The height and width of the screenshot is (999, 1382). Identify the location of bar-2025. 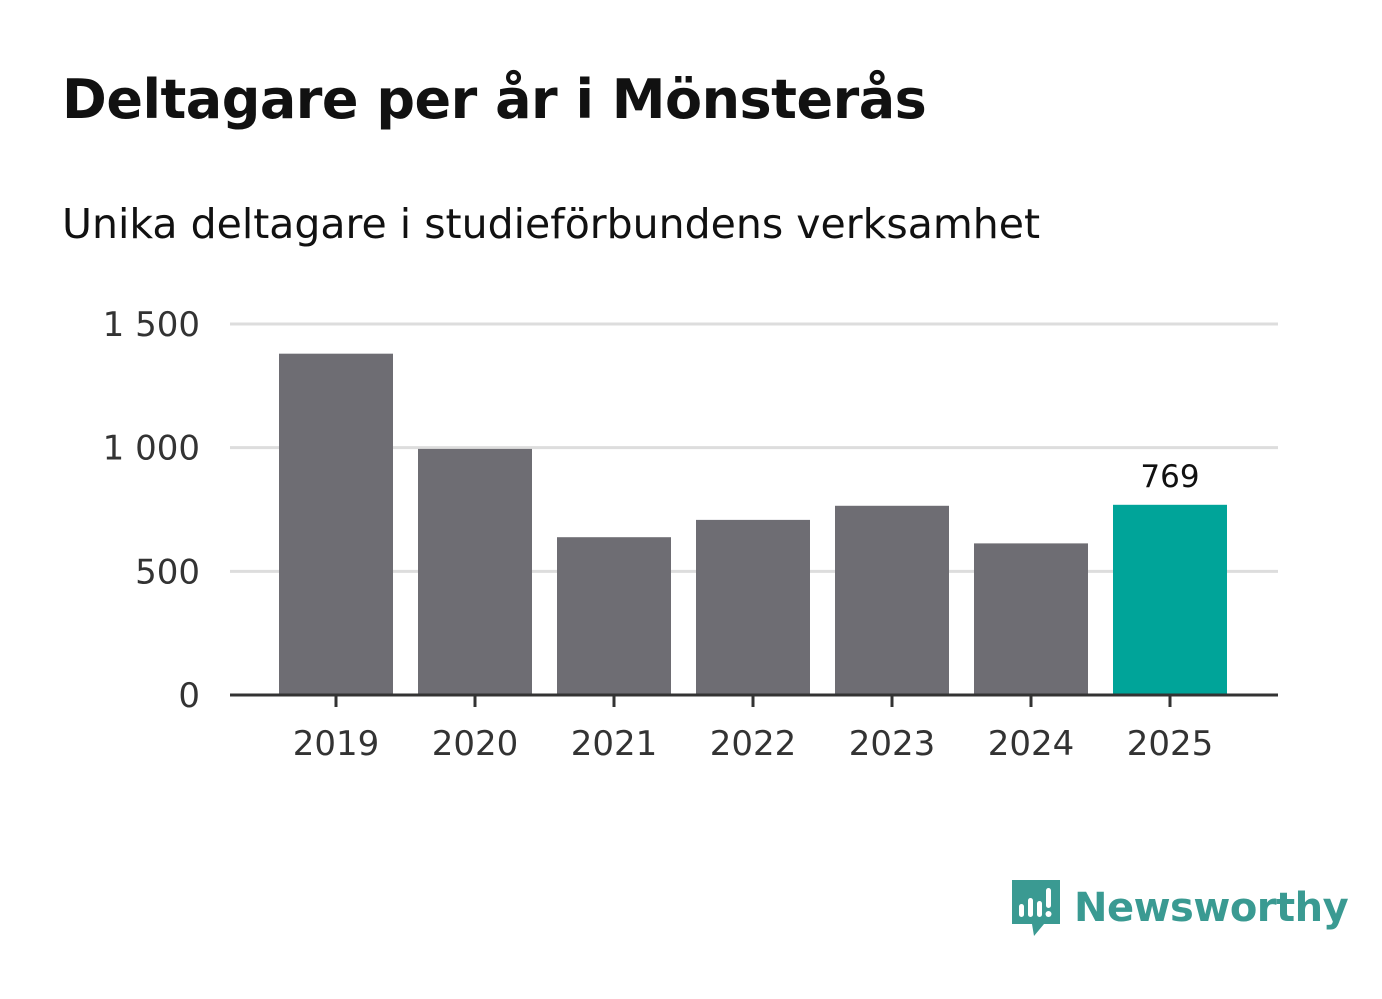
(1170, 599).